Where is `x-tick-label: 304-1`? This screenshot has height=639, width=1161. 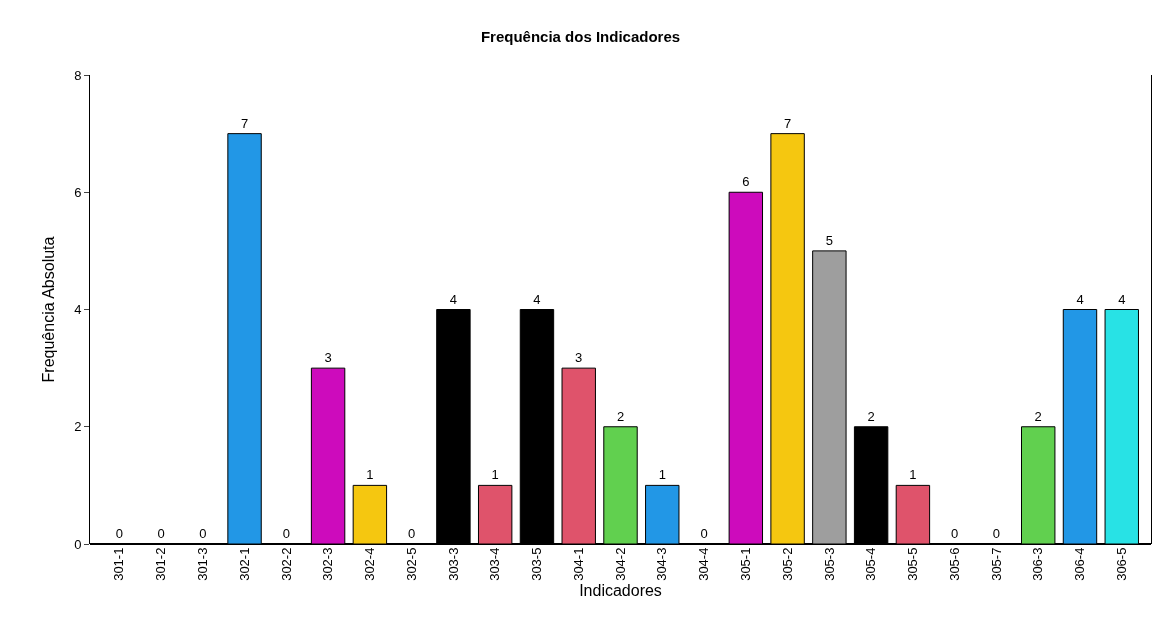
x-tick-label: 304-1 is located at coordinates (578, 564).